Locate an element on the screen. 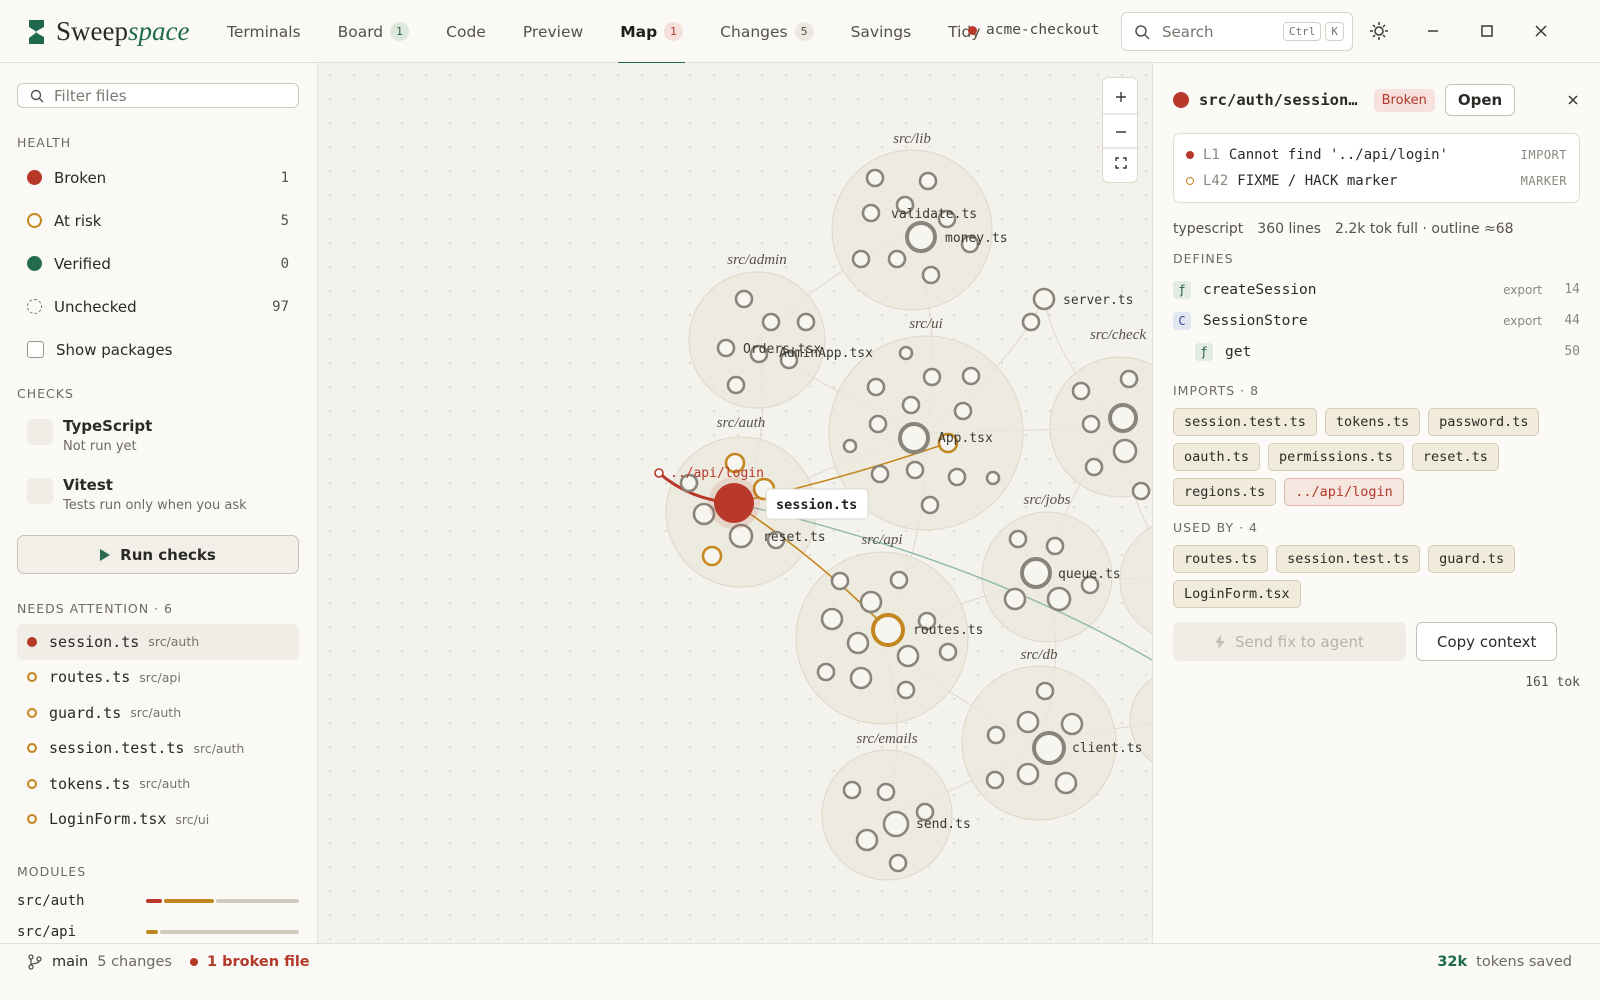  tab: Savings is located at coordinates (881, 31).